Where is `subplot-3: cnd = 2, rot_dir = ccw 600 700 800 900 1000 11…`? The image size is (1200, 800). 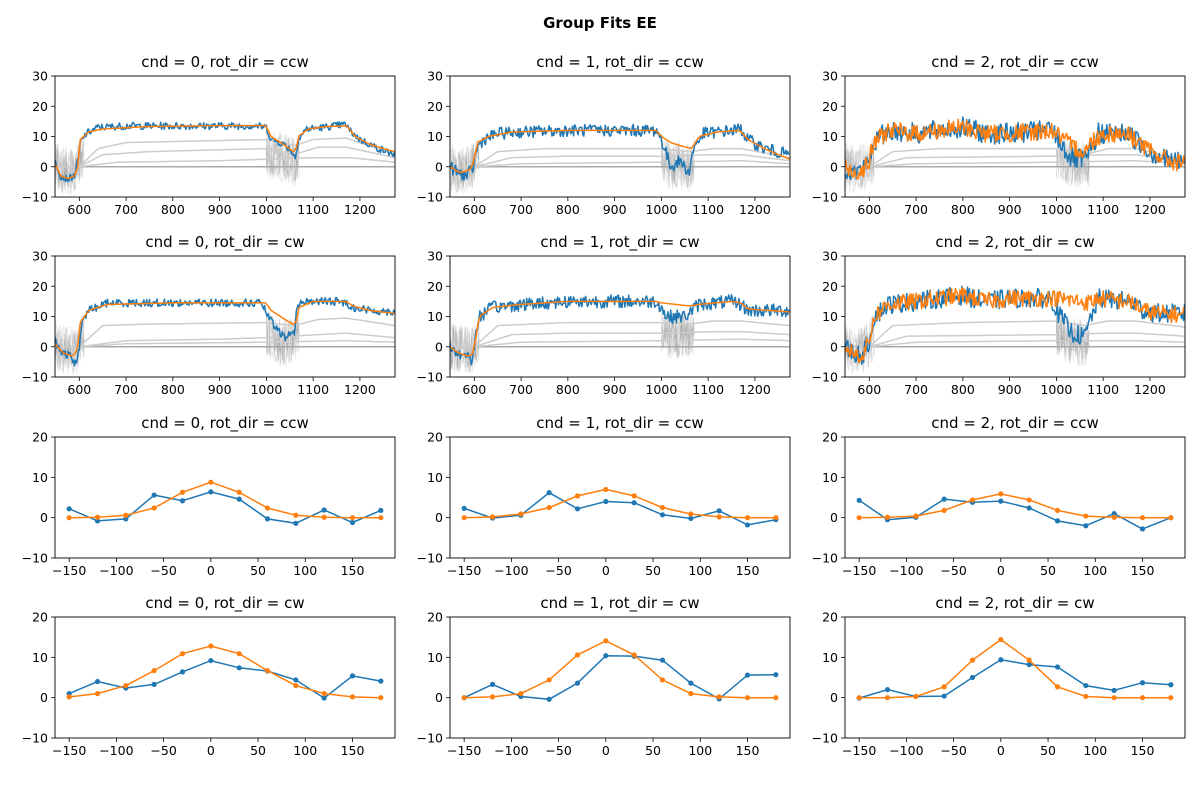 subplot-3: cnd = 2, rot_dir = ccw 600 700 800 900 1000 11… is located at coordinates (999, 135).